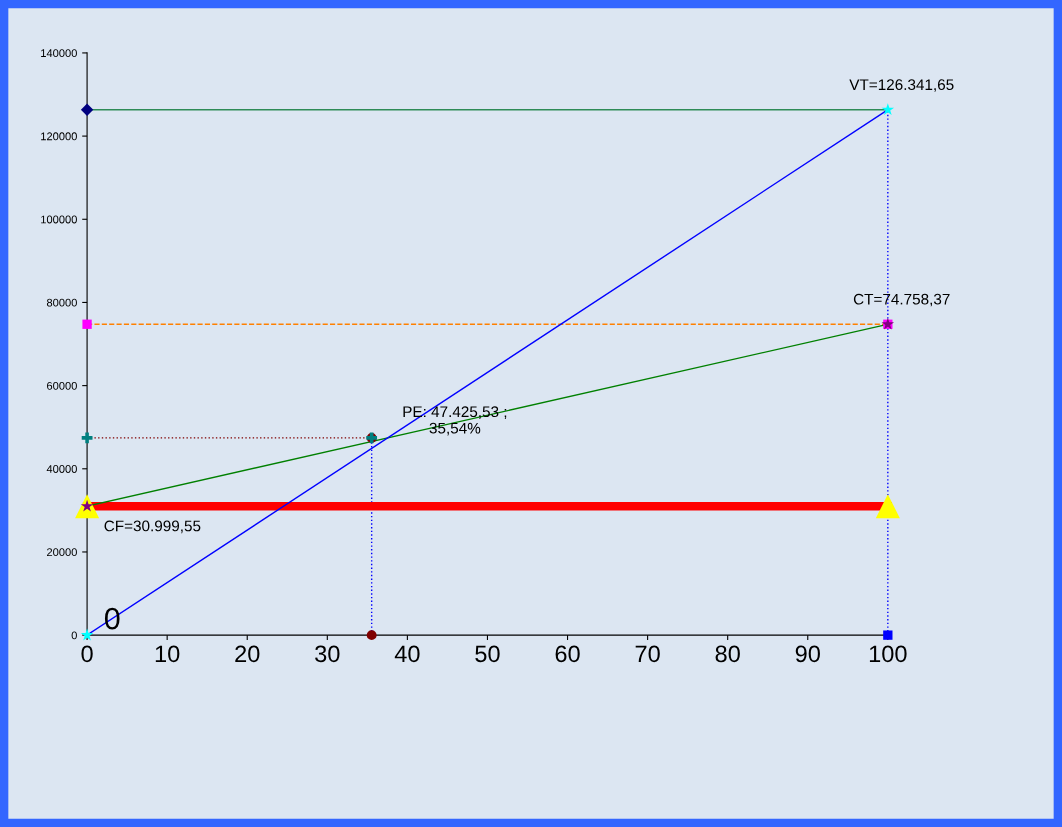 The height and width of the screenshot is (827, 1062). What do you see at coordinates (62, 552) in the screenshot?
I see `y-tick-label: 20000` at bounding box center [62, 552].